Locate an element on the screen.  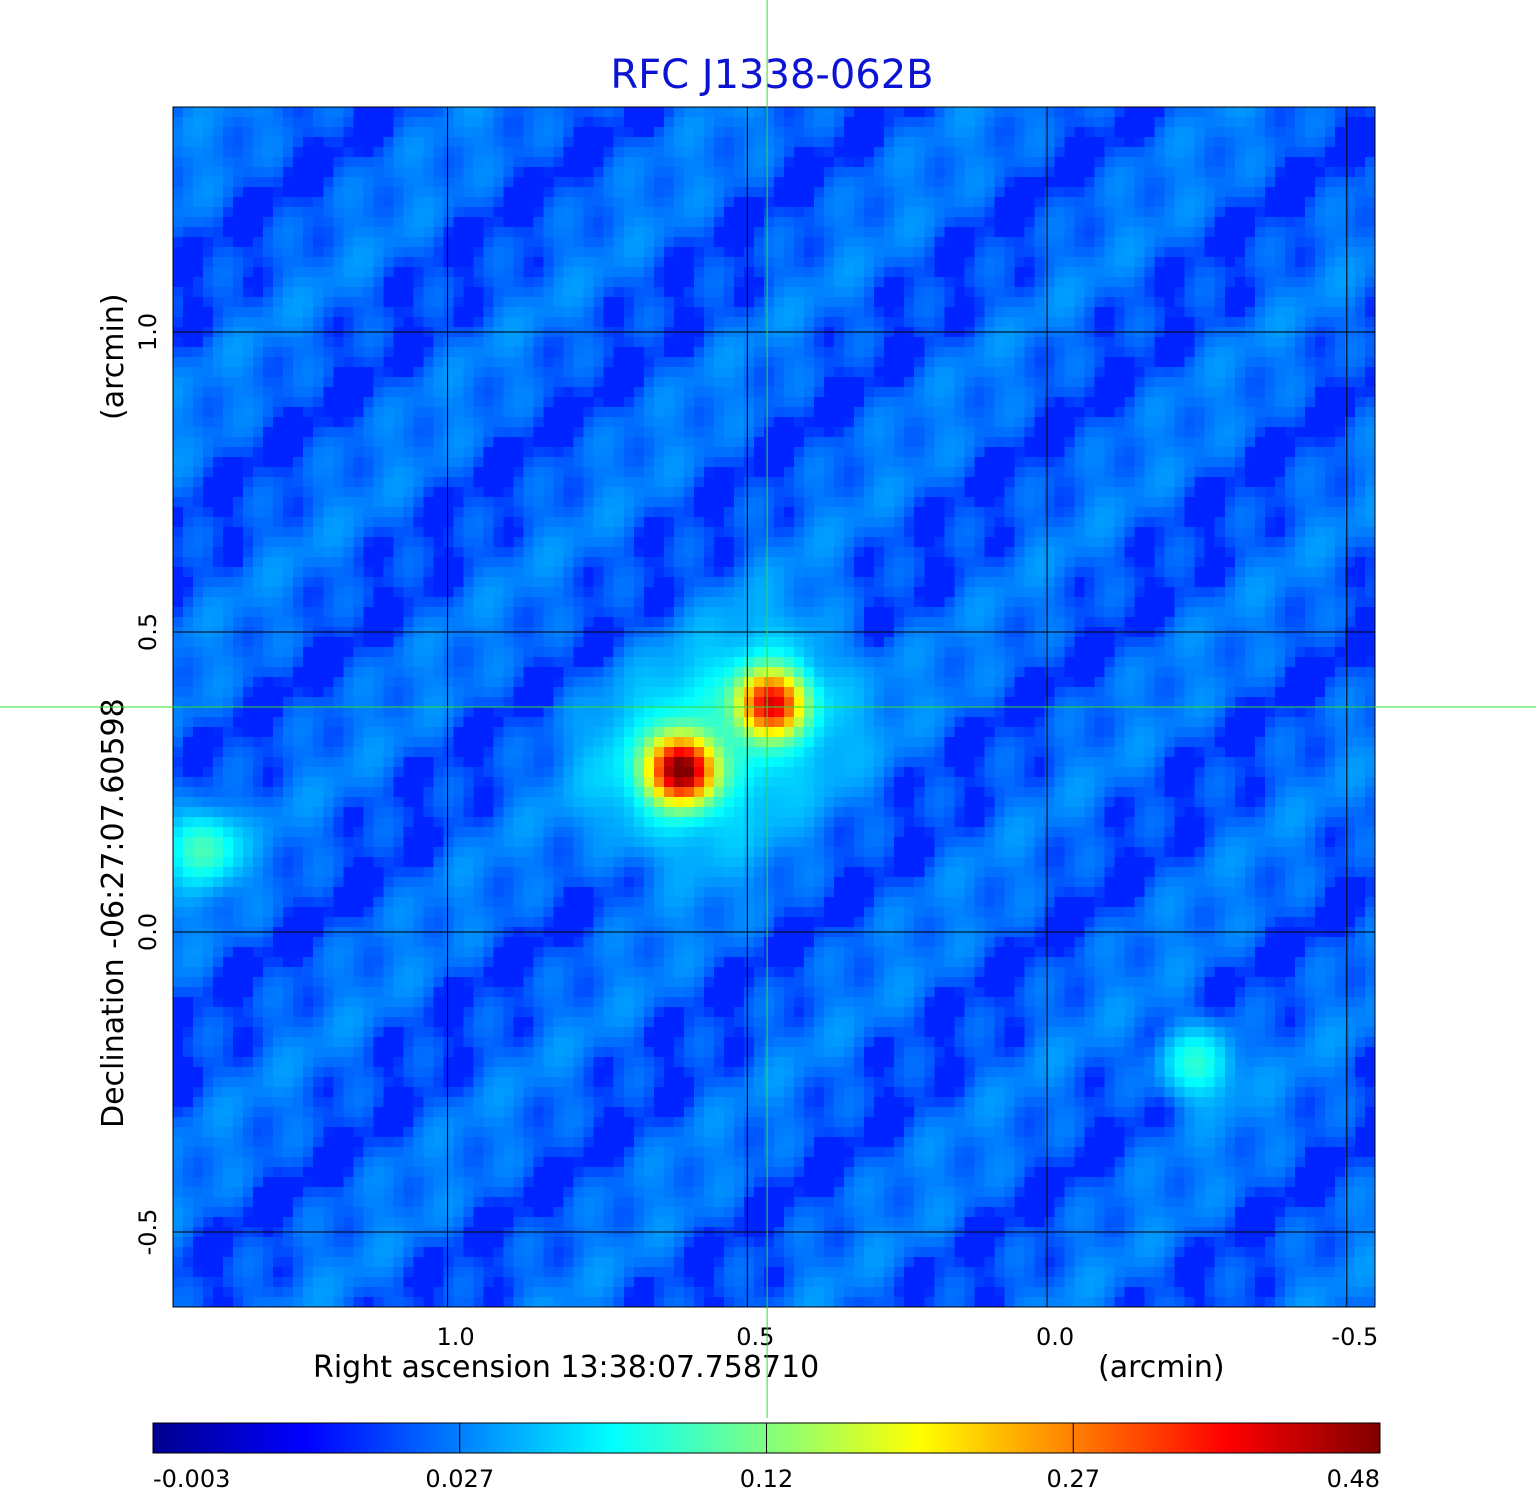
y-tick-label: -0.5 is located at coordinates (148, 1232).